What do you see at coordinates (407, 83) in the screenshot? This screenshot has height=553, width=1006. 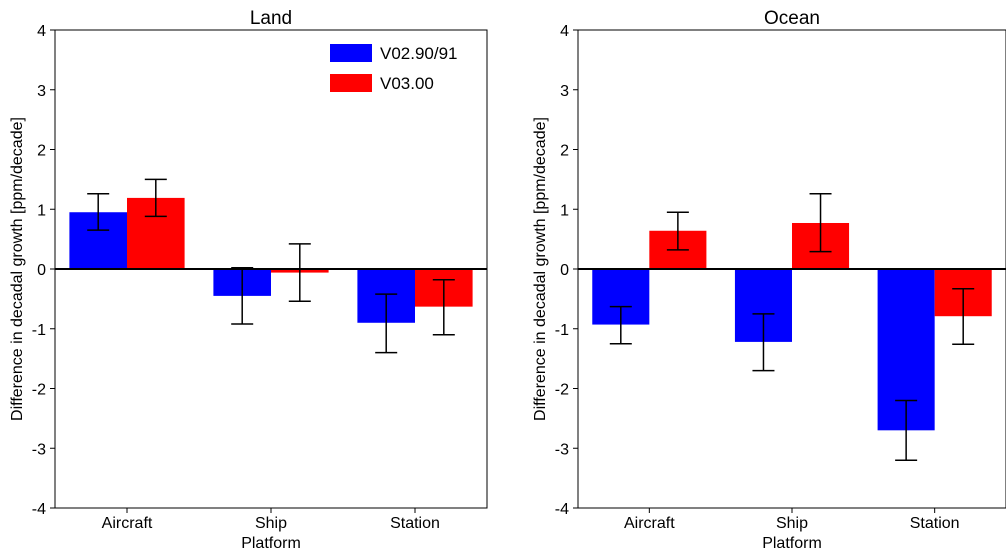 I see `legend-label-1: V03.00` at bounding box center [407, 83].